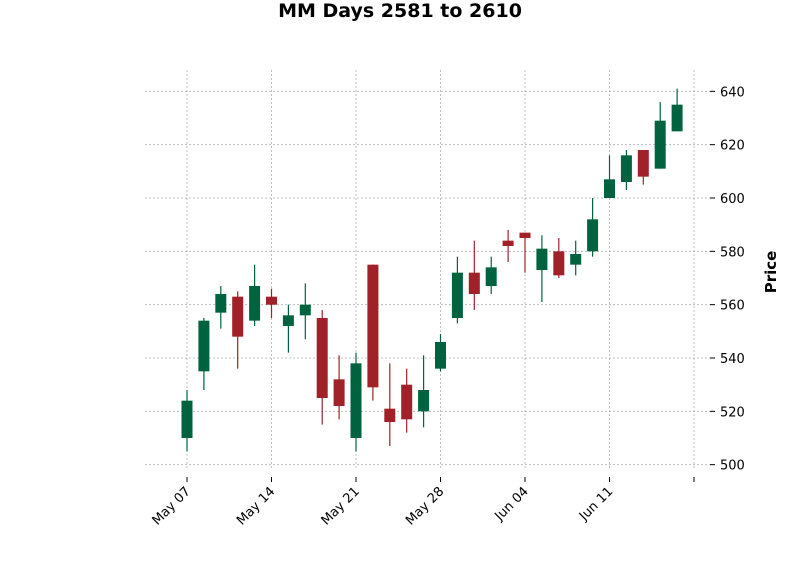 The width and height of the screenshot is (800, 575). Describe the element at coordinates (596, 504) in the screenshot. I see `x-tick-label: Jun 11` at that location.